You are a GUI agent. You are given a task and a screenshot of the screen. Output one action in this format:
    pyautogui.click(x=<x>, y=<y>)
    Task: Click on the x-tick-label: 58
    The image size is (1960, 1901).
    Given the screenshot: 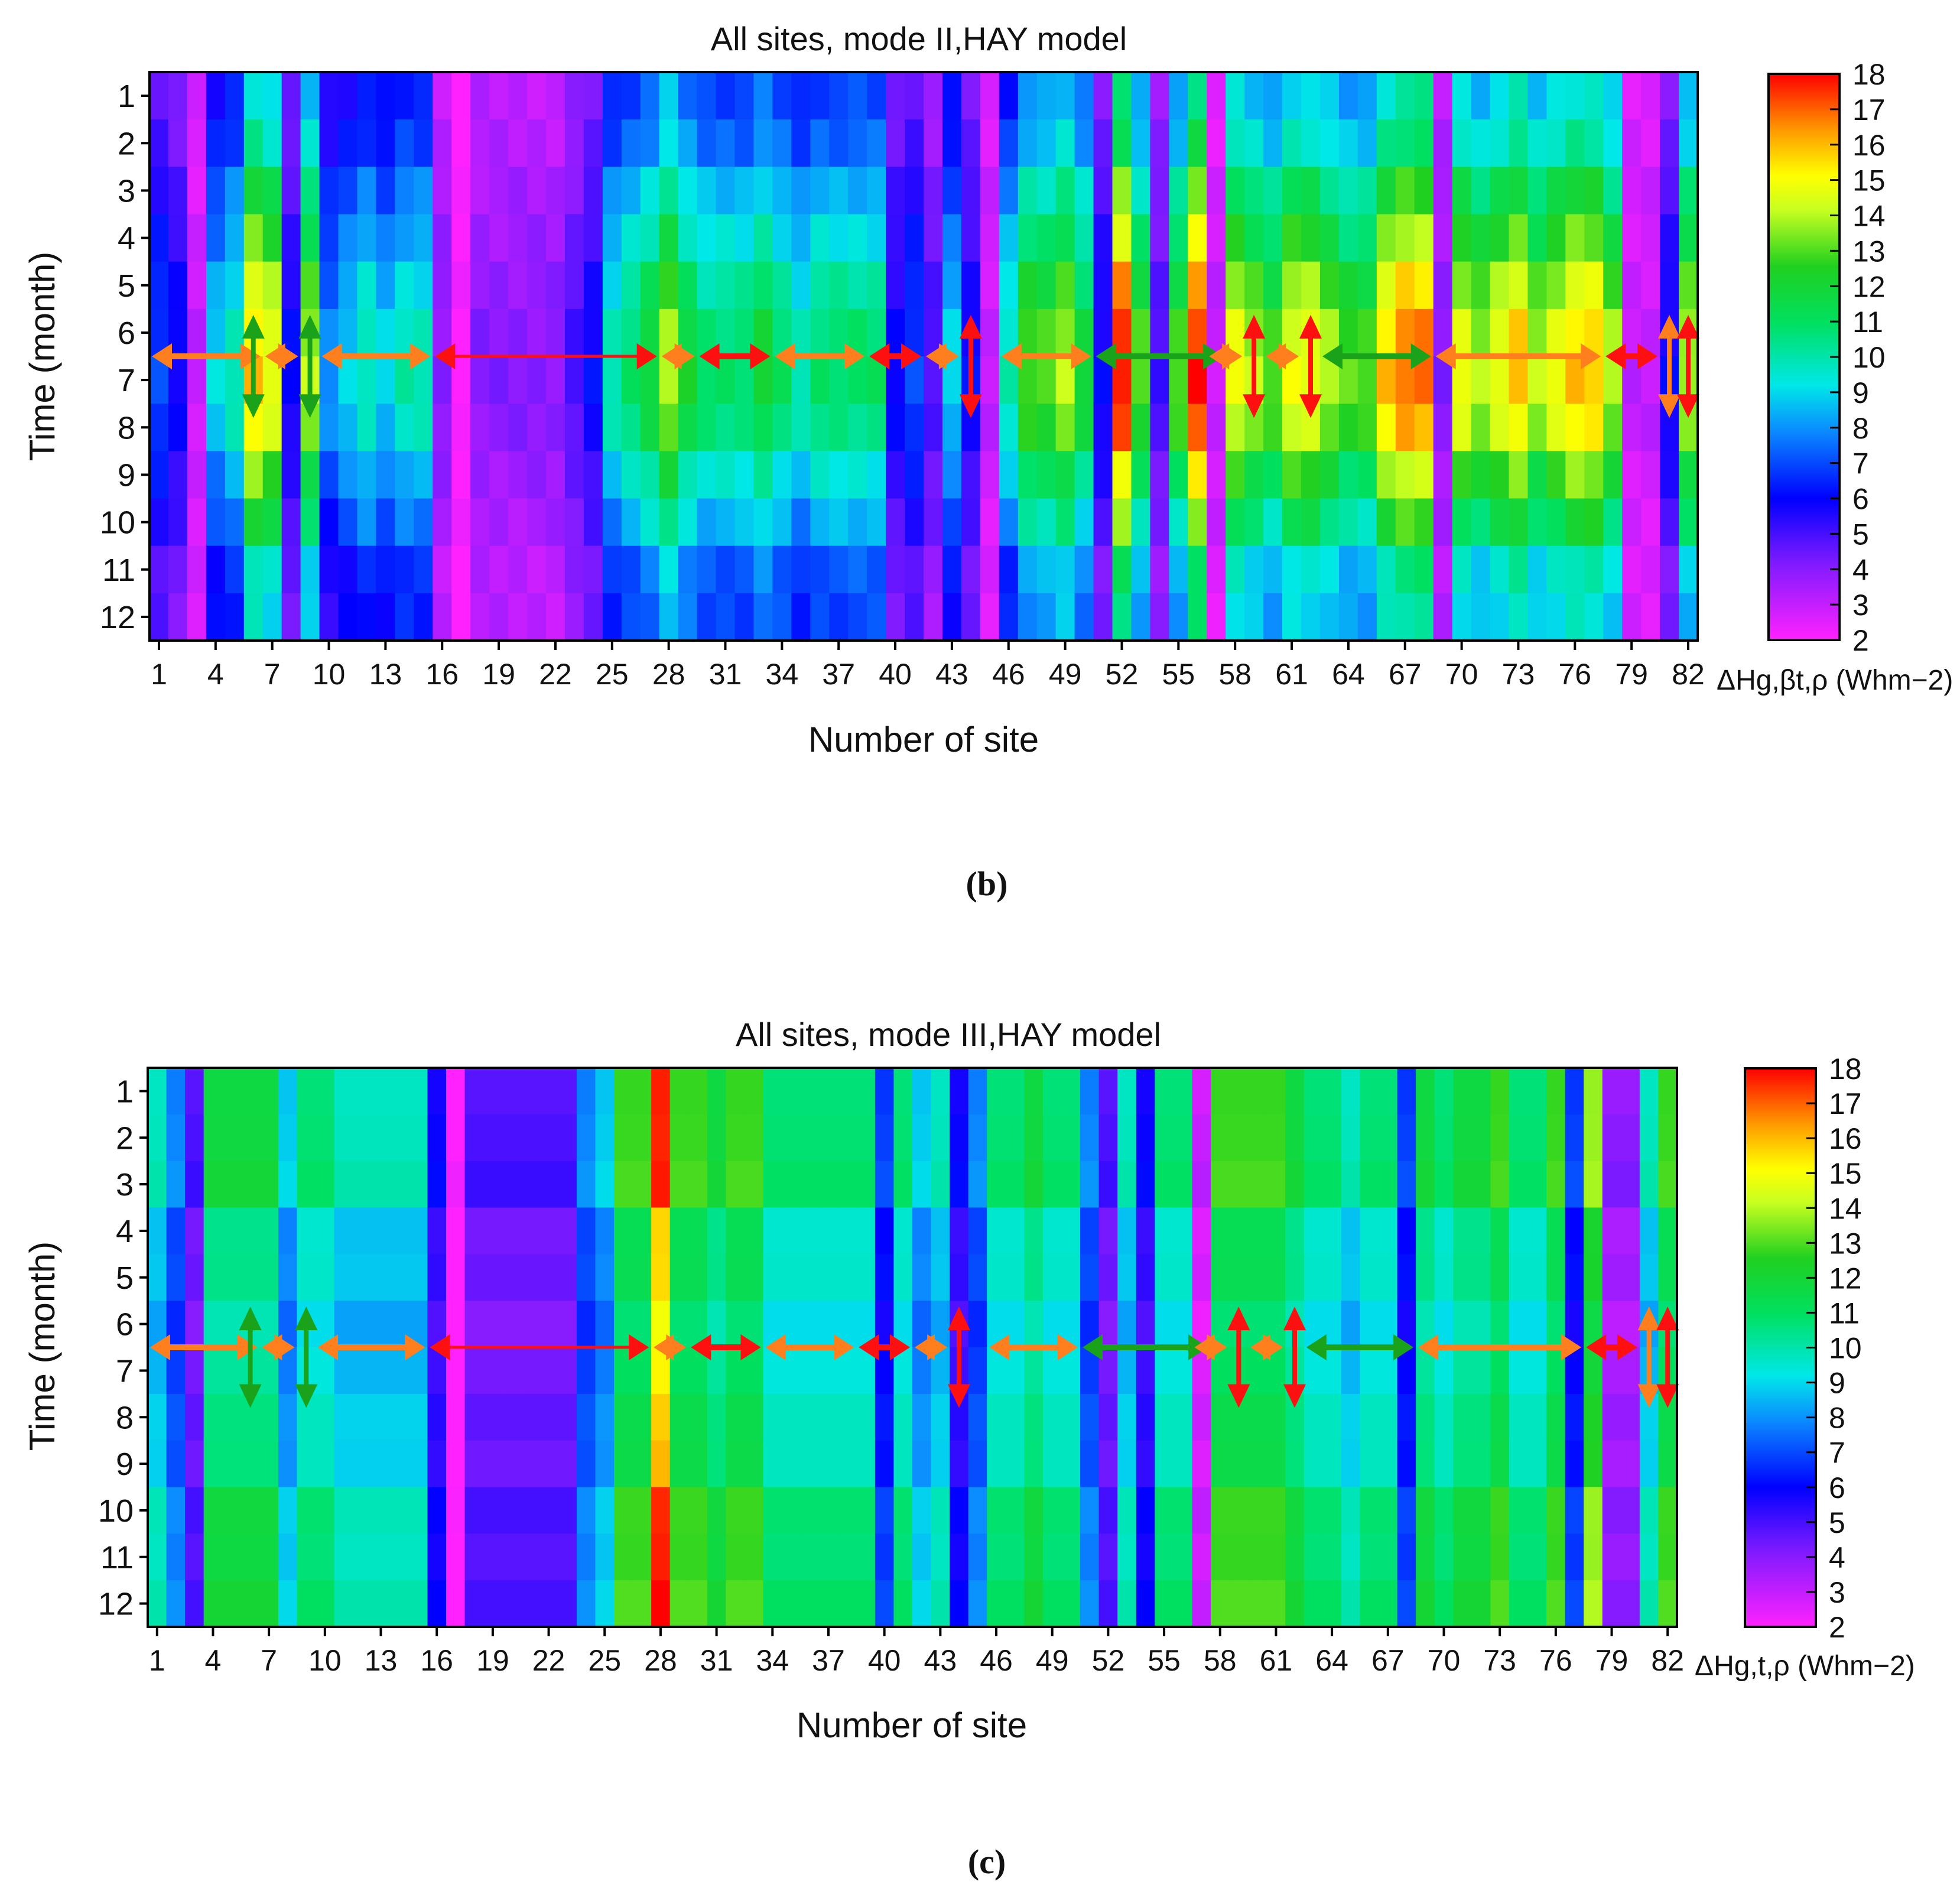 What is the action you would take?
    pyautogui.click(x=1235, y=674)
    